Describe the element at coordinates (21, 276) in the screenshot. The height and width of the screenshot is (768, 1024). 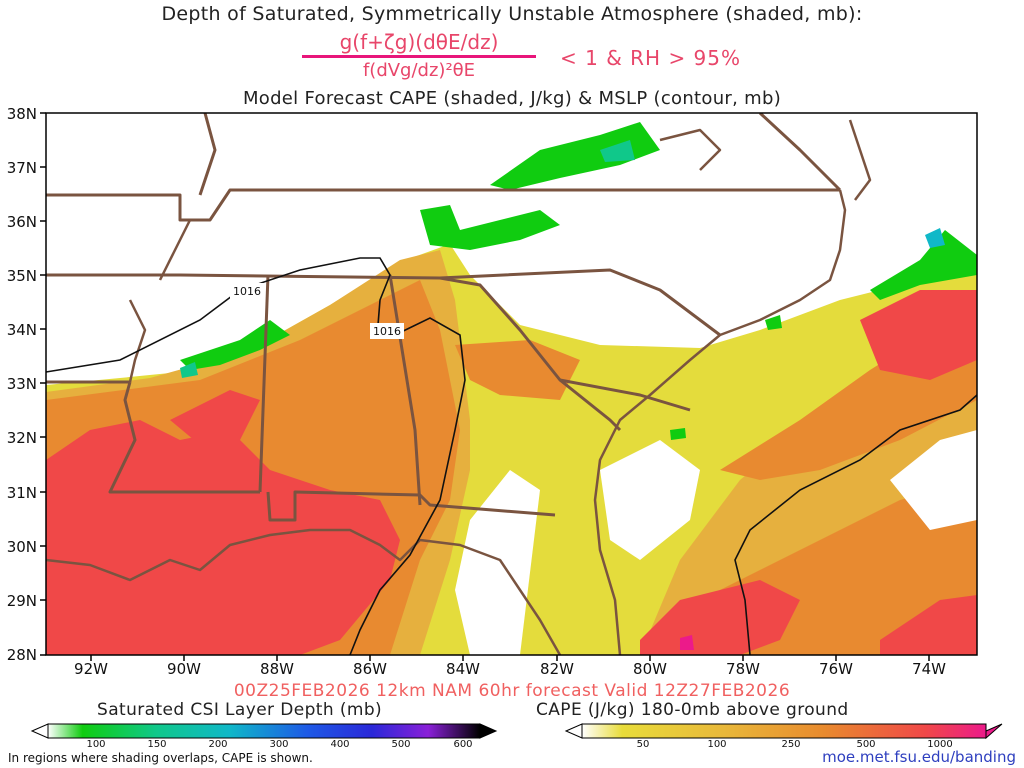
I see `lat-label: 35N` at that location.